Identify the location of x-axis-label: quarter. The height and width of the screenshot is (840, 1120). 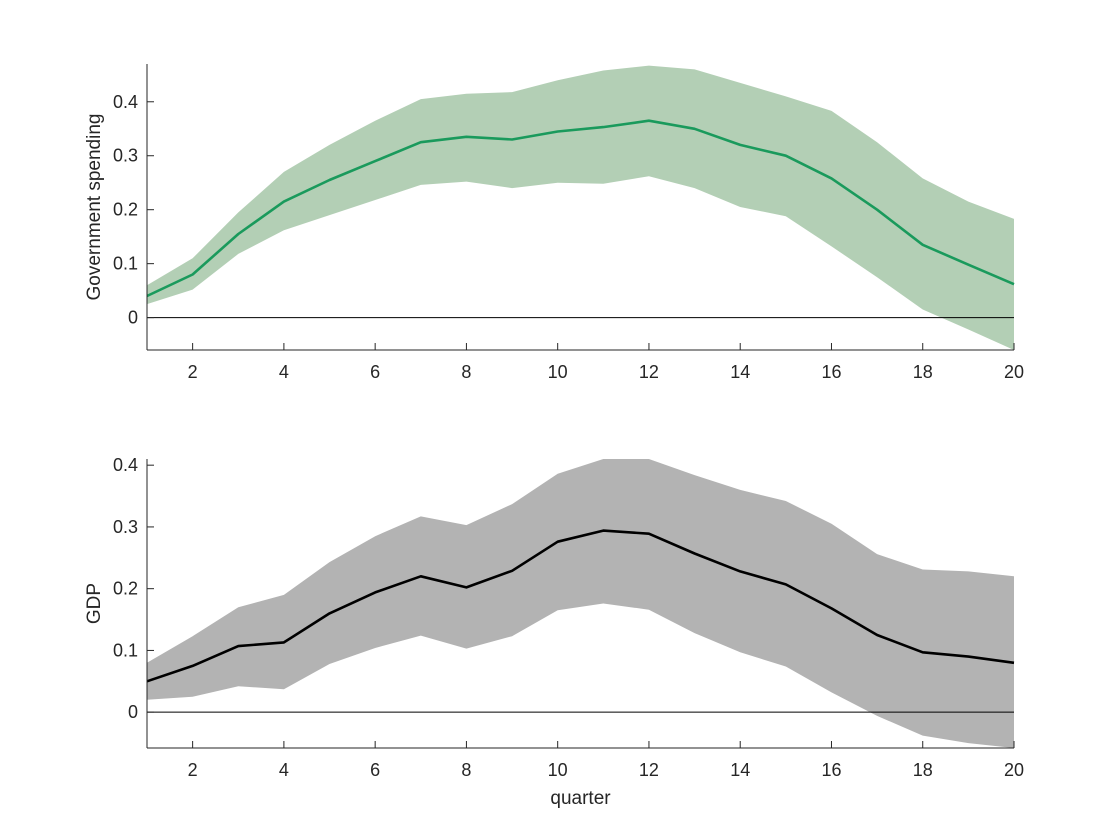
(580, 798).